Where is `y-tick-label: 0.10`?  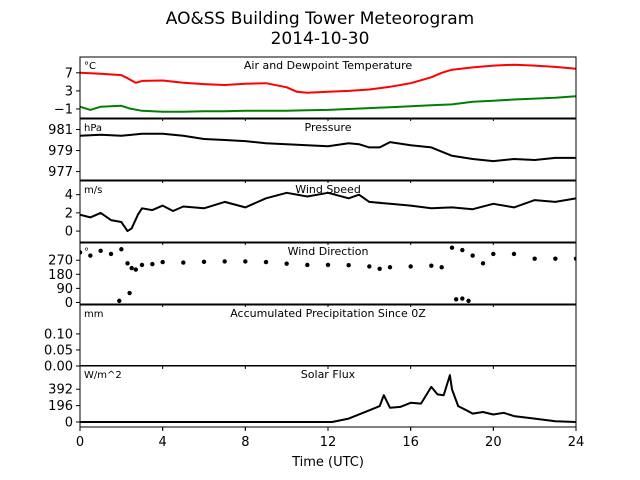
y-tick-label: 0.10 is located at coordinates (58, 334).